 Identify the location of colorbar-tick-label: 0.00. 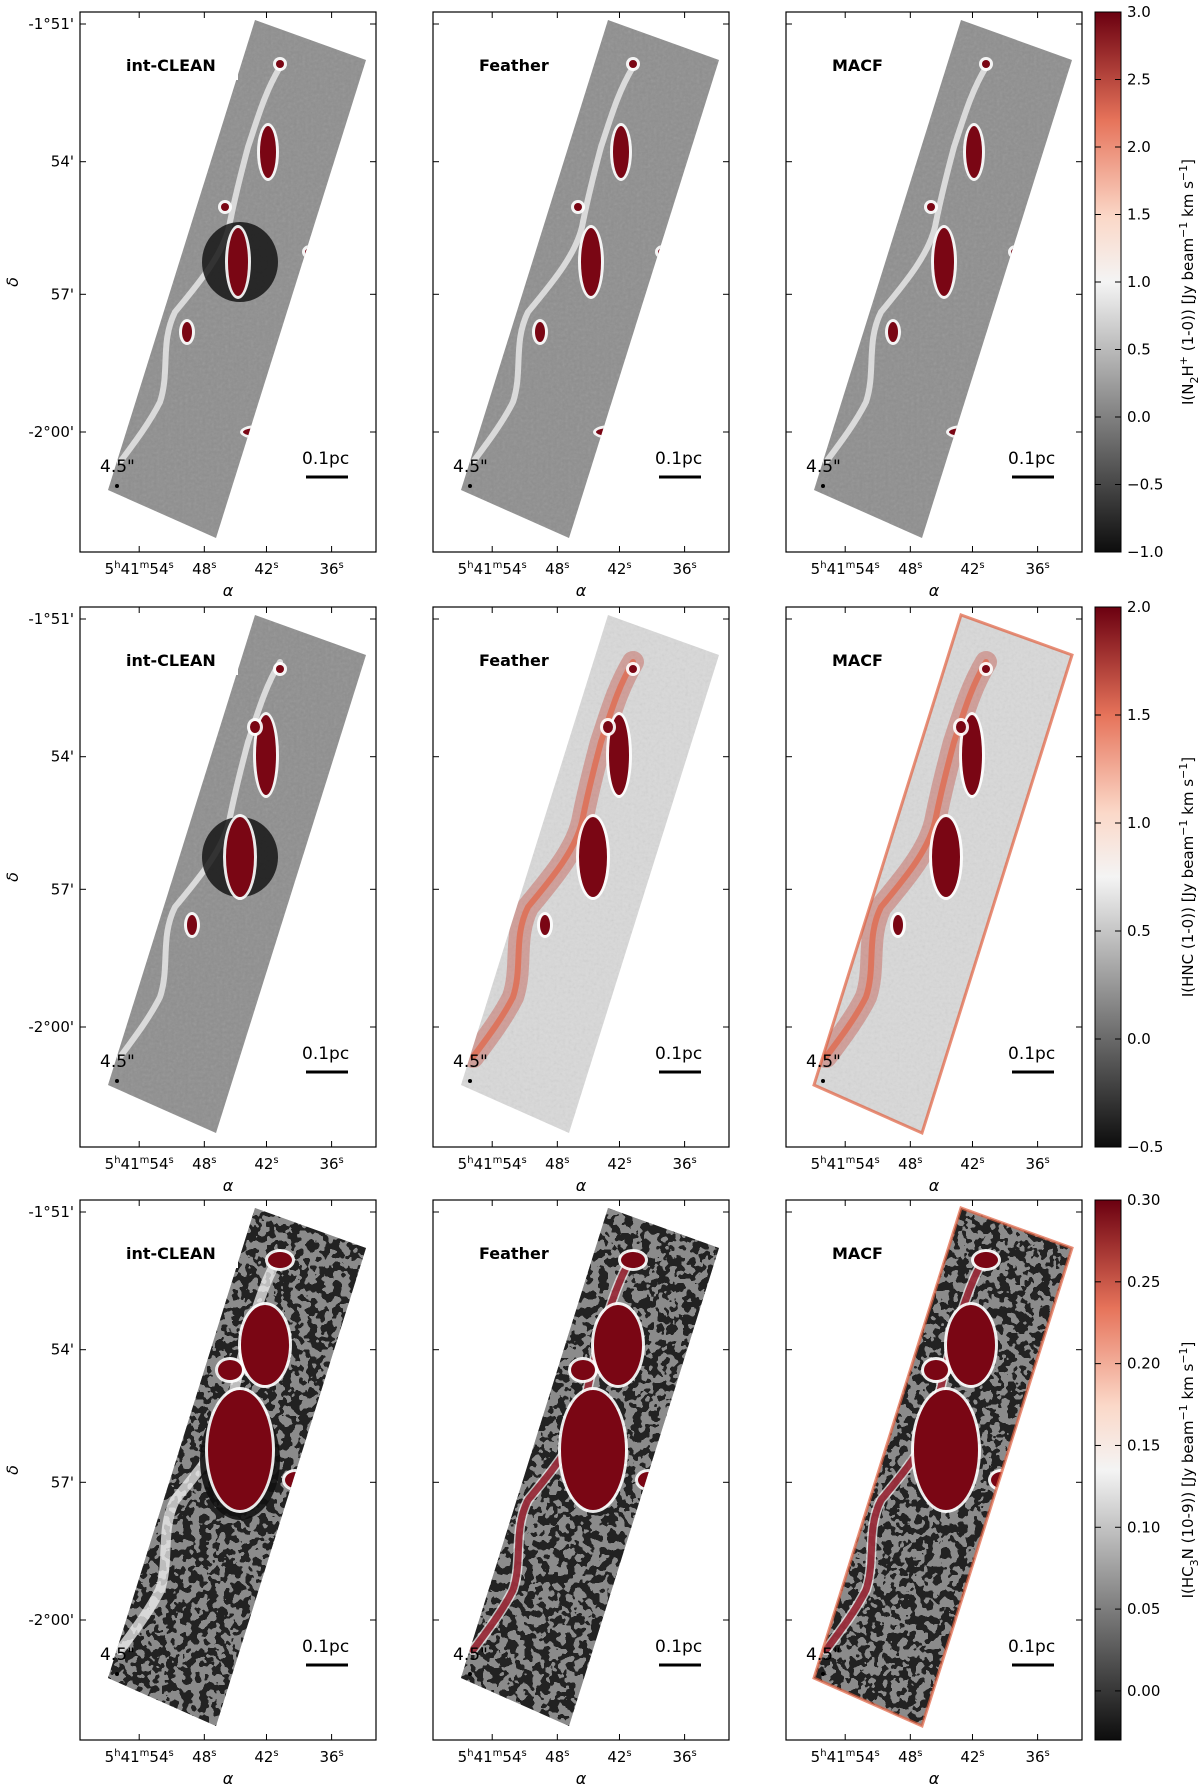
(1143, 1691).